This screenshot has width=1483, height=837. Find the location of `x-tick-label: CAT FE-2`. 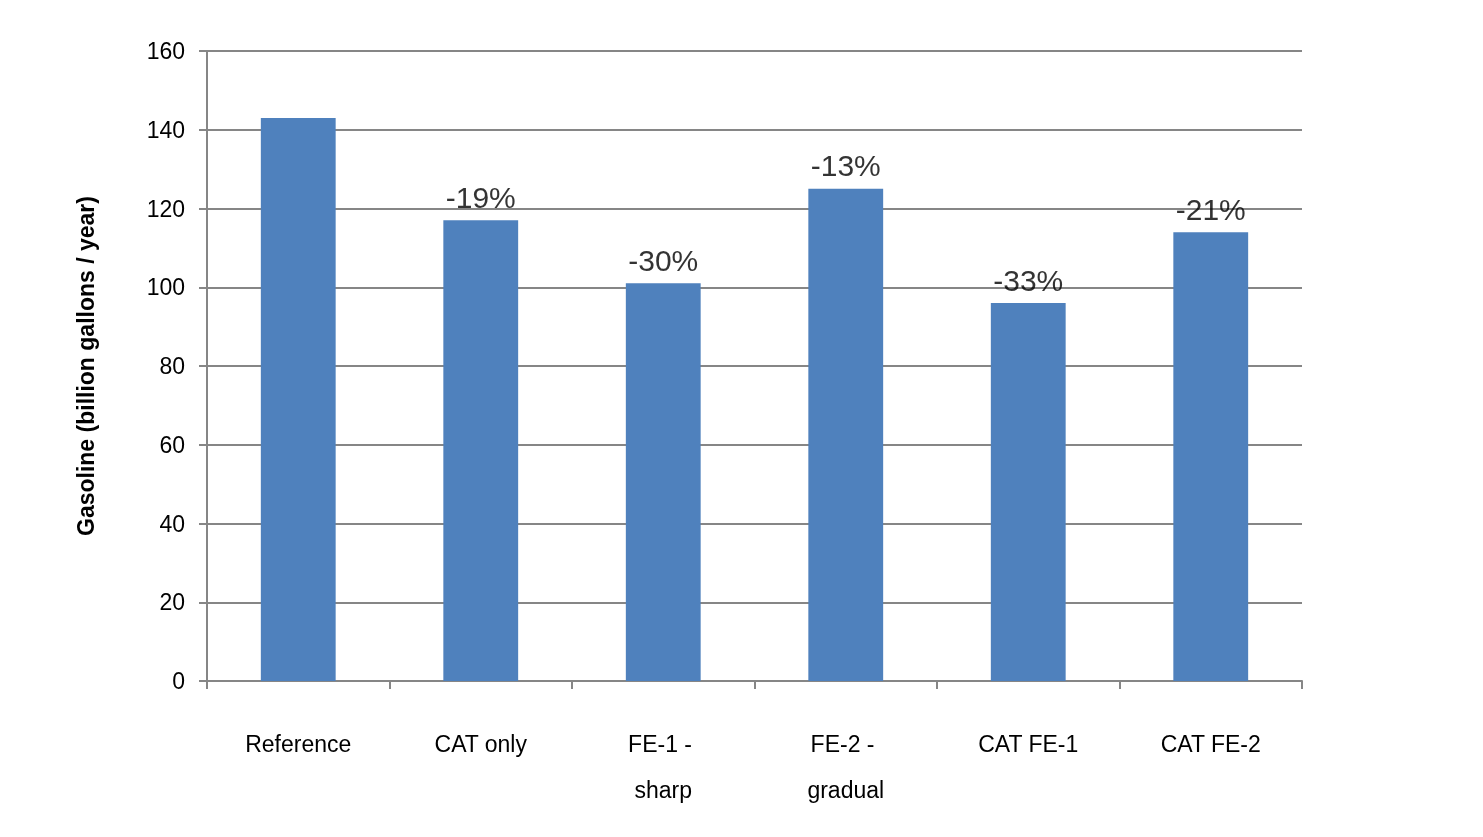

x-tick-label: CAT FE-2 is located at coordinates (1210, 744).